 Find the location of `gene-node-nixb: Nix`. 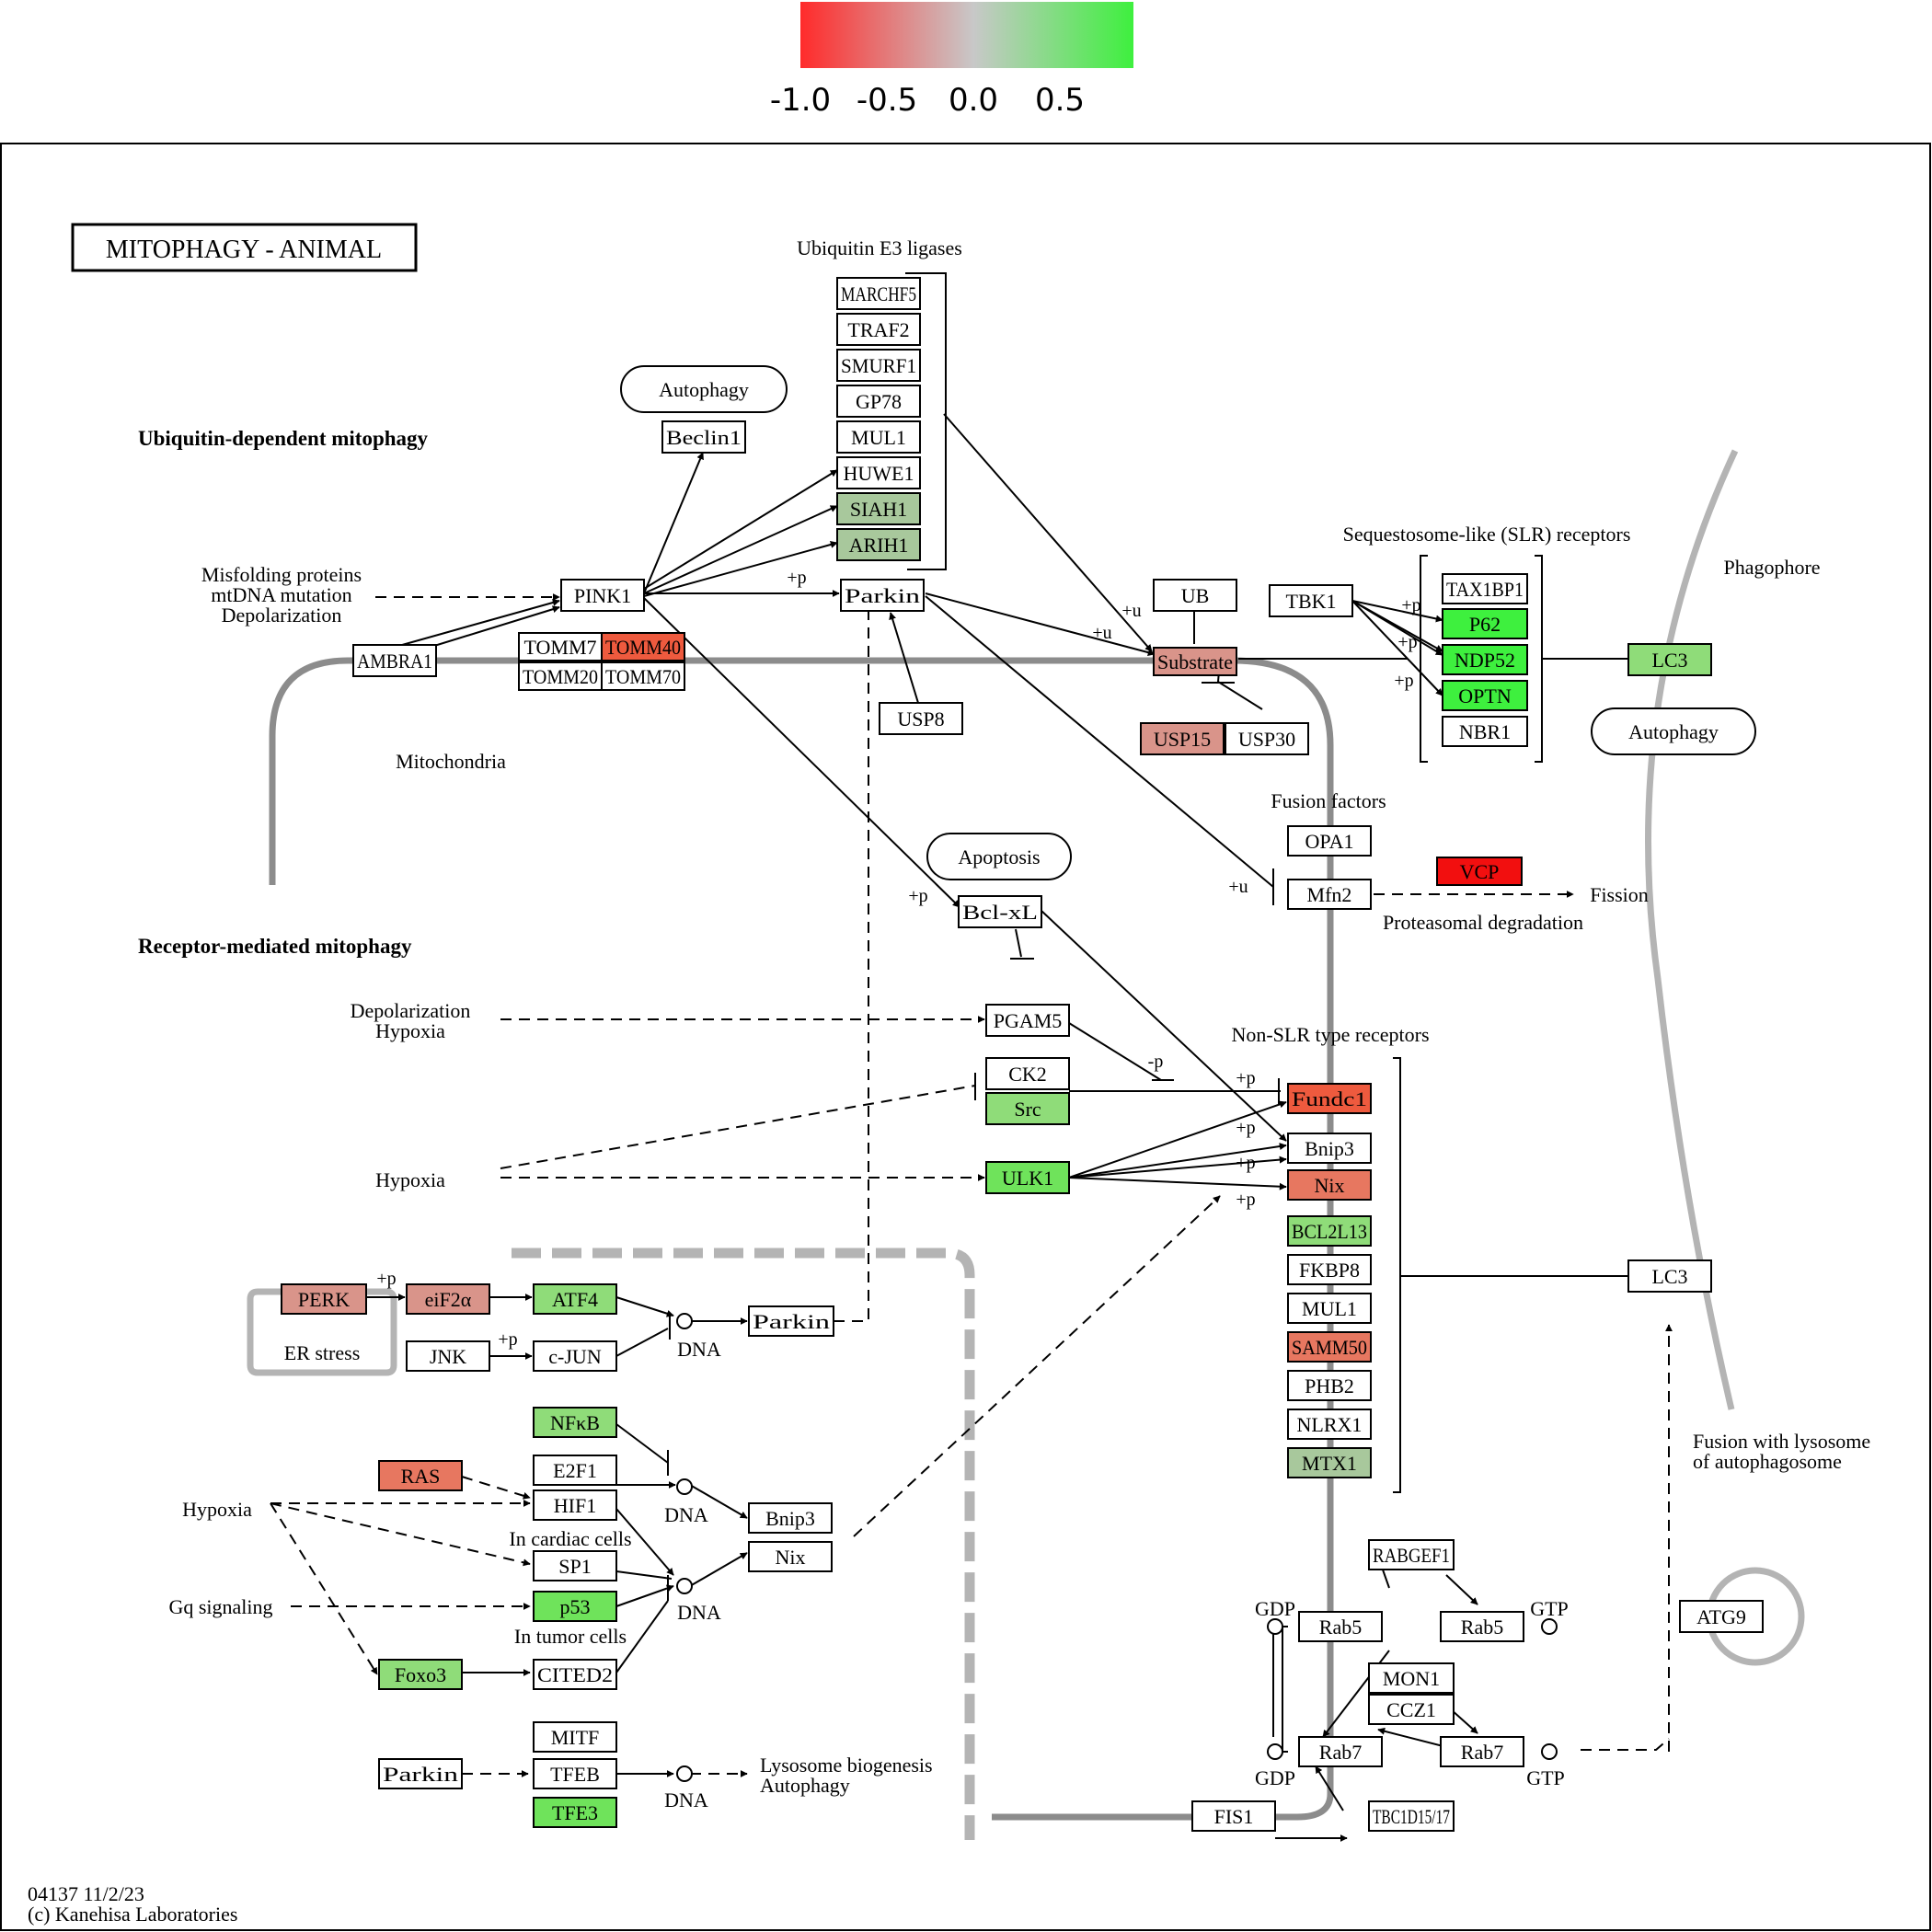

gene-node-nixb: Nix is located at coordinates (790, 1556).